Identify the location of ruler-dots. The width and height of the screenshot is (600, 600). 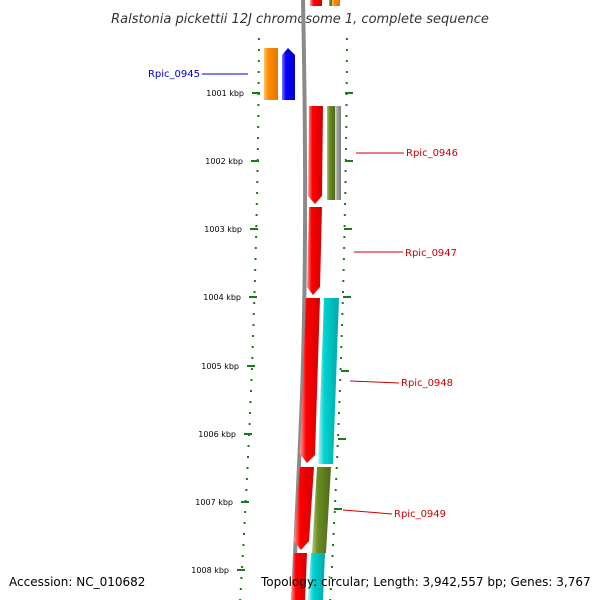
(249, 319).